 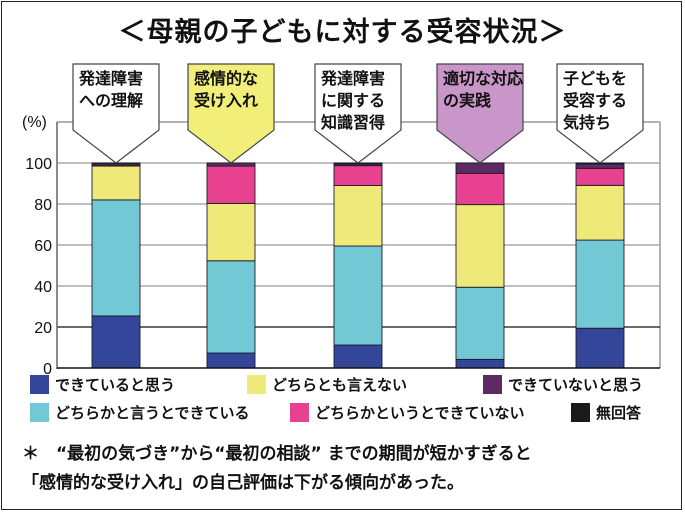 I want to click on legend-label: どちらかと言うとできている, so click(x=152, y=413).